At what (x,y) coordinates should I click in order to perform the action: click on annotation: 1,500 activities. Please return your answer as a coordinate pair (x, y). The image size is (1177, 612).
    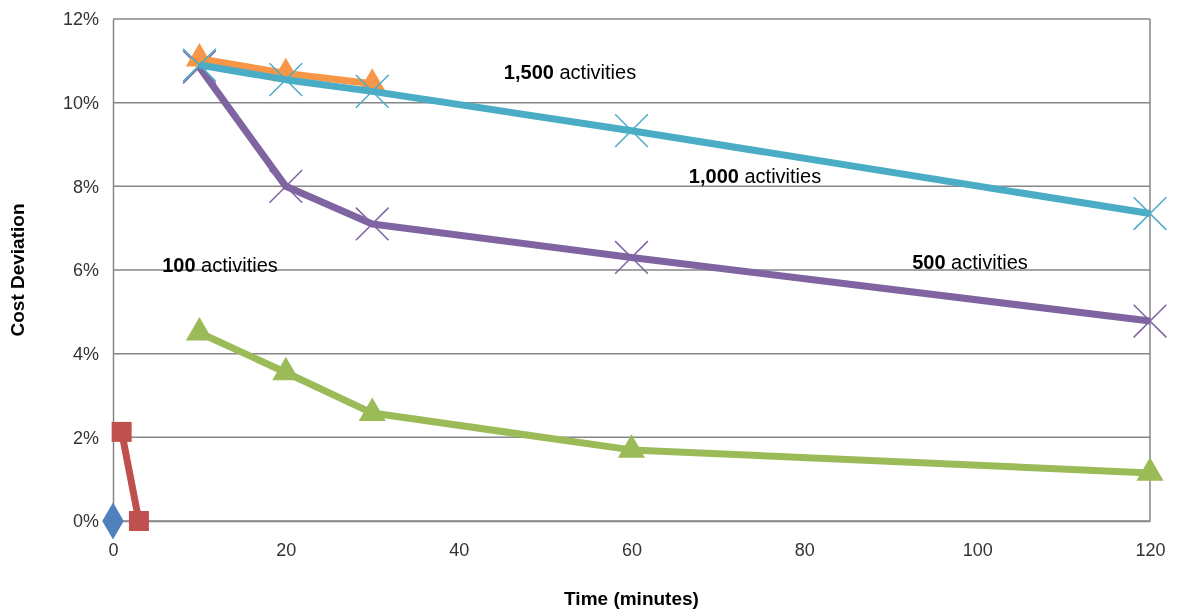
    Looking at the image, I should click on (570, 72).